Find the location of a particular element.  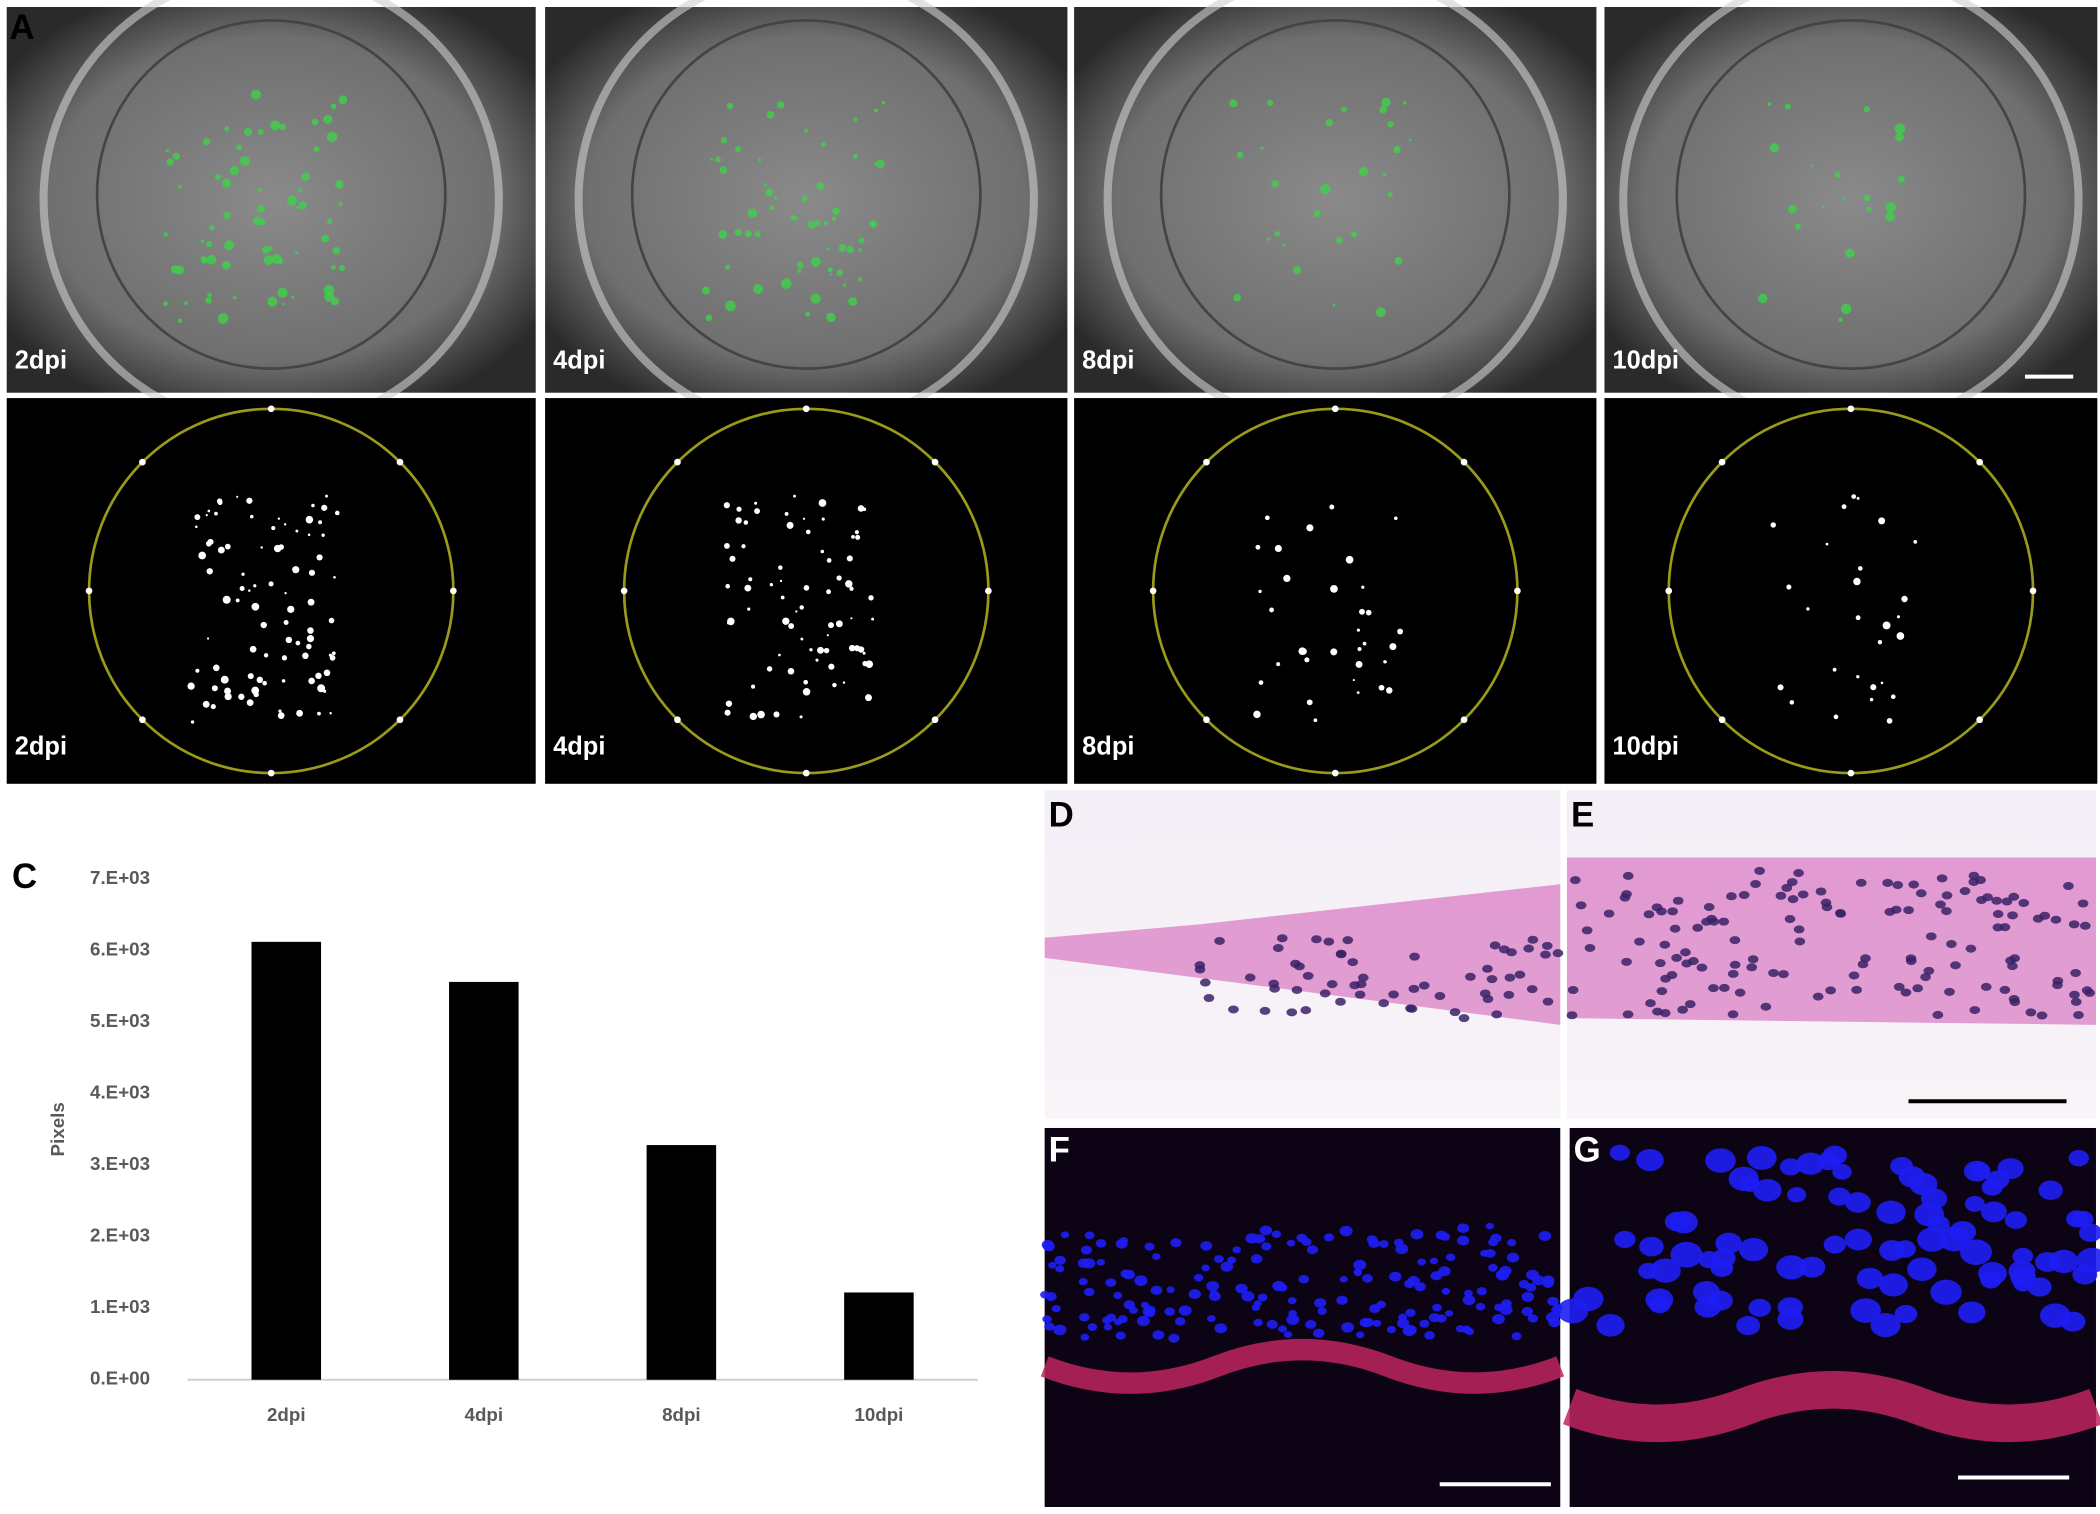

y-tick-label: 7.E+03 is located at coordinates (120, 877).